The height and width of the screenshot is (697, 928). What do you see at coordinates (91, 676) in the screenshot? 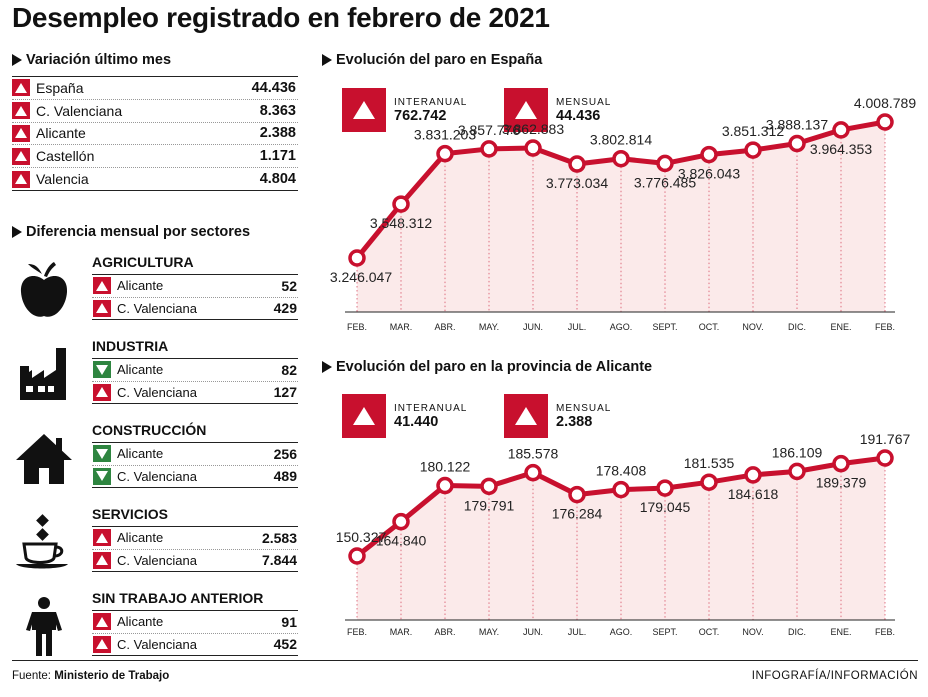
I see `source-note: Fuente: Ministerio de Trabajo` at bounding box center [91, 676].